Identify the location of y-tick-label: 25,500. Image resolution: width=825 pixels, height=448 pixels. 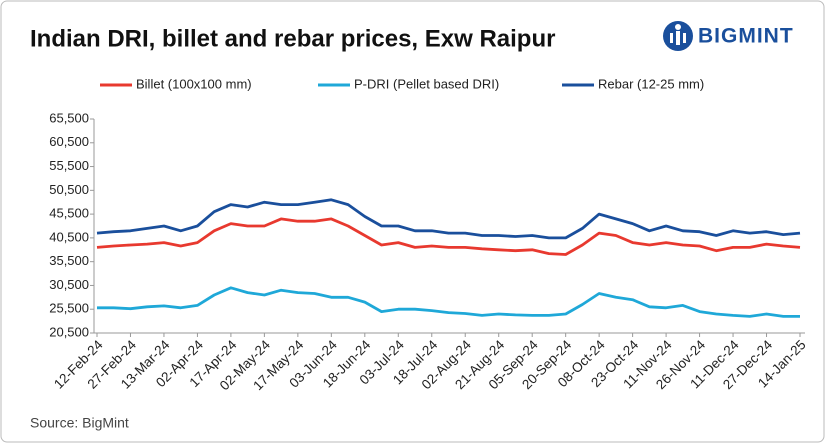
(69, 308).